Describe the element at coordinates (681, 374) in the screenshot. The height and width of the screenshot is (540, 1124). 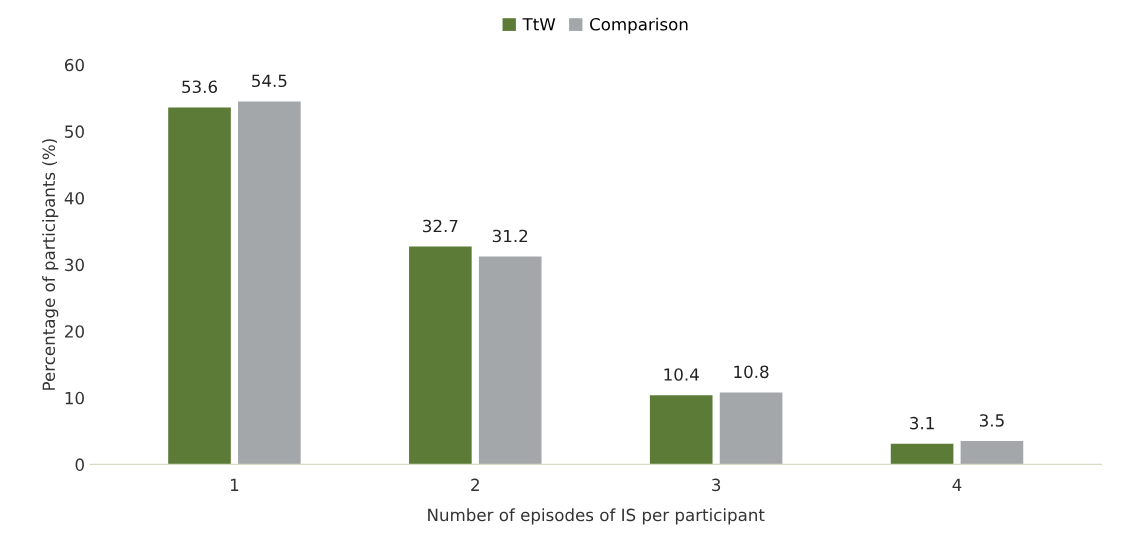
I see `data-label: 10.4` at that location.